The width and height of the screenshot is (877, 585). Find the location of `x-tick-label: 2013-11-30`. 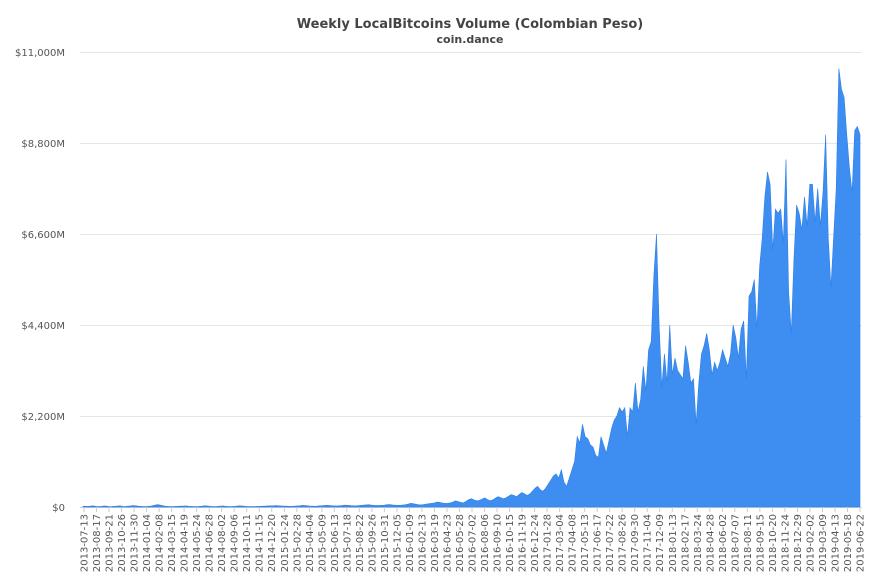

x-tick-label: 2013-11-30 is located at coordinates (135, 543).